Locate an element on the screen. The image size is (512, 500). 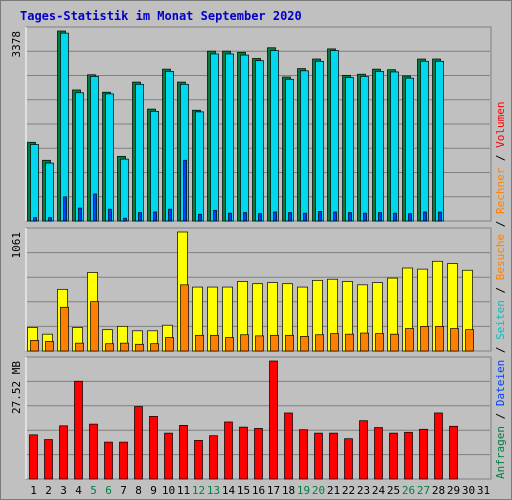
x-tick-label: 13 is located at coordinates (213, 490).